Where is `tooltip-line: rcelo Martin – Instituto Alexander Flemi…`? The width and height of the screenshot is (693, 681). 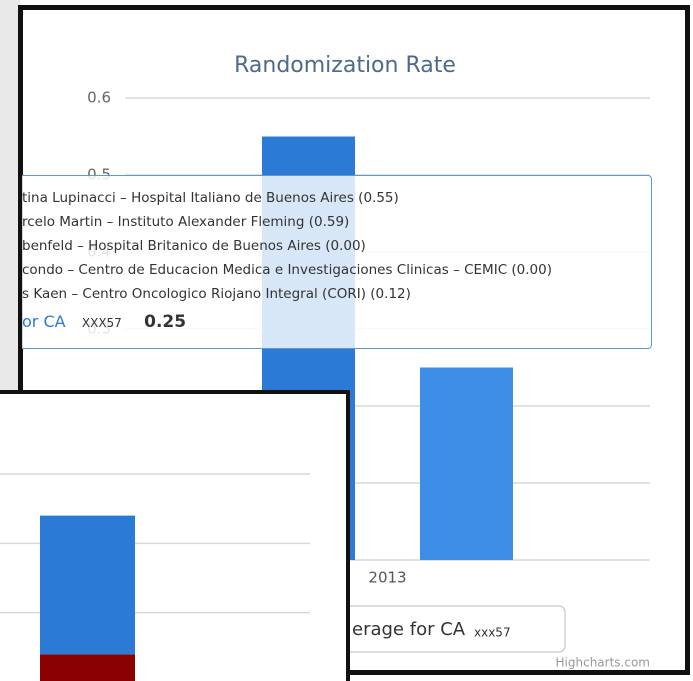
tooltip-line: rcelo Martin – Instituto Alexander Flemi… is located at coordinates (186, 222).